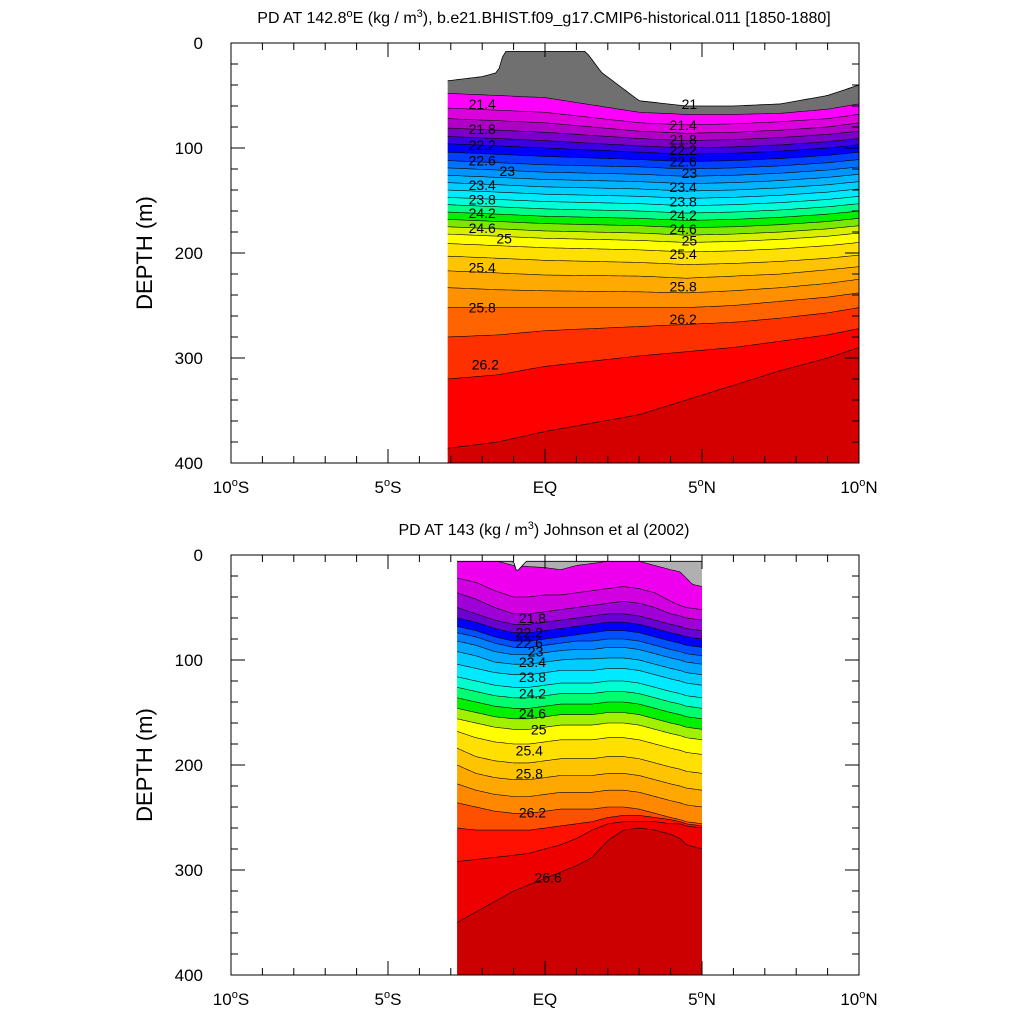  I want to click on top-y-tick-label: 300, so click(189, 358).